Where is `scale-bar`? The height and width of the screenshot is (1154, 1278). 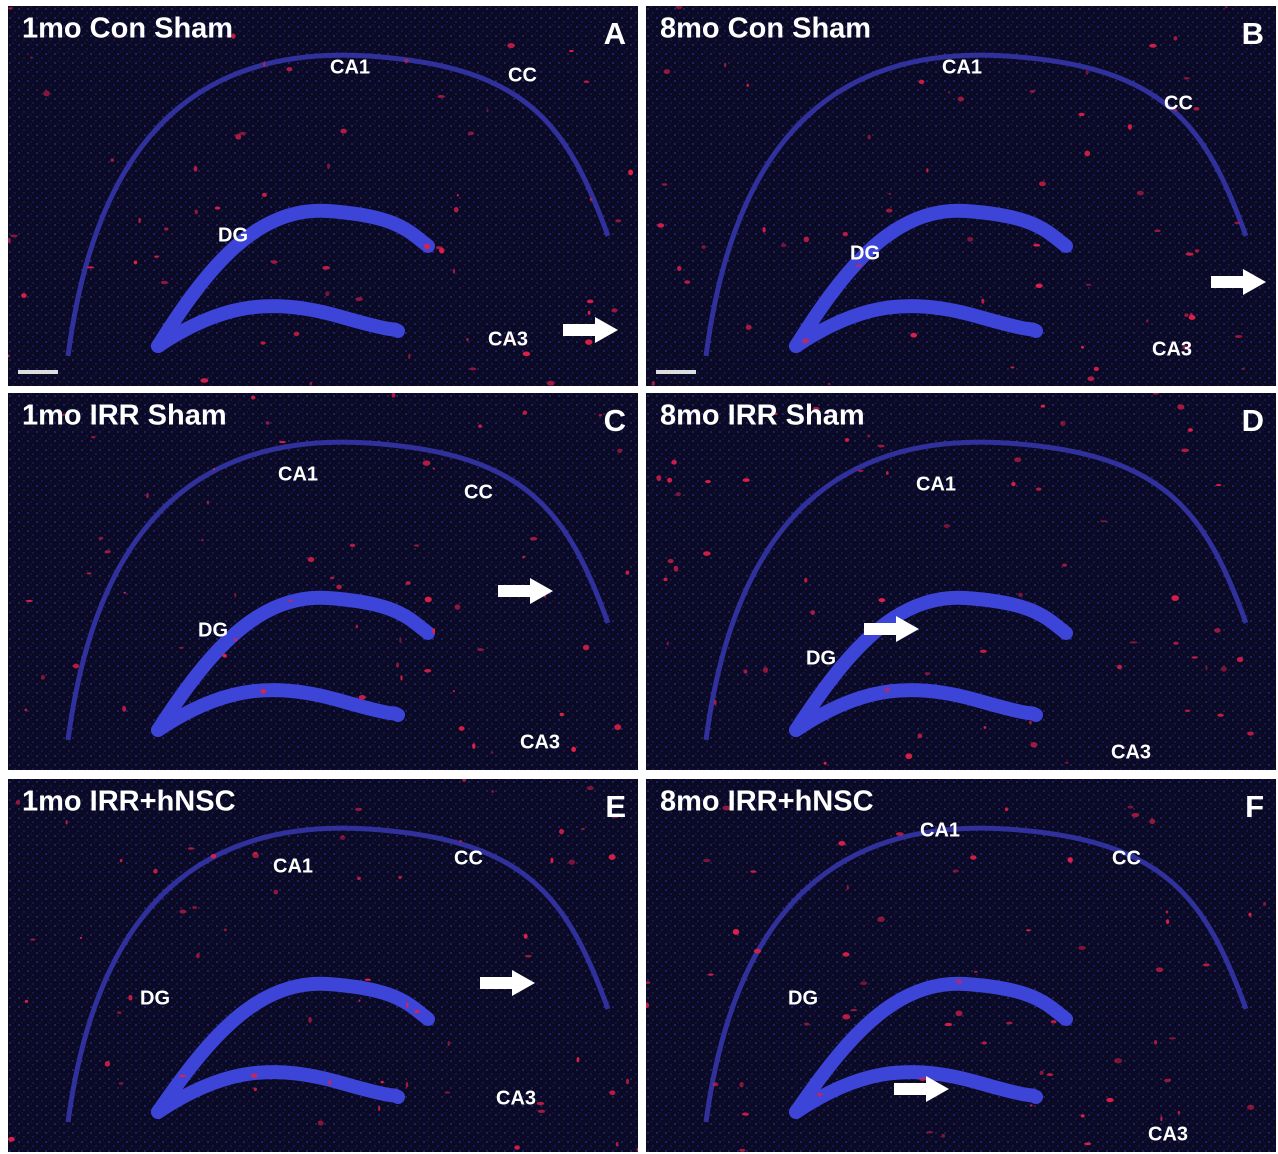
scale-bar is located at coordinates (38, 372).